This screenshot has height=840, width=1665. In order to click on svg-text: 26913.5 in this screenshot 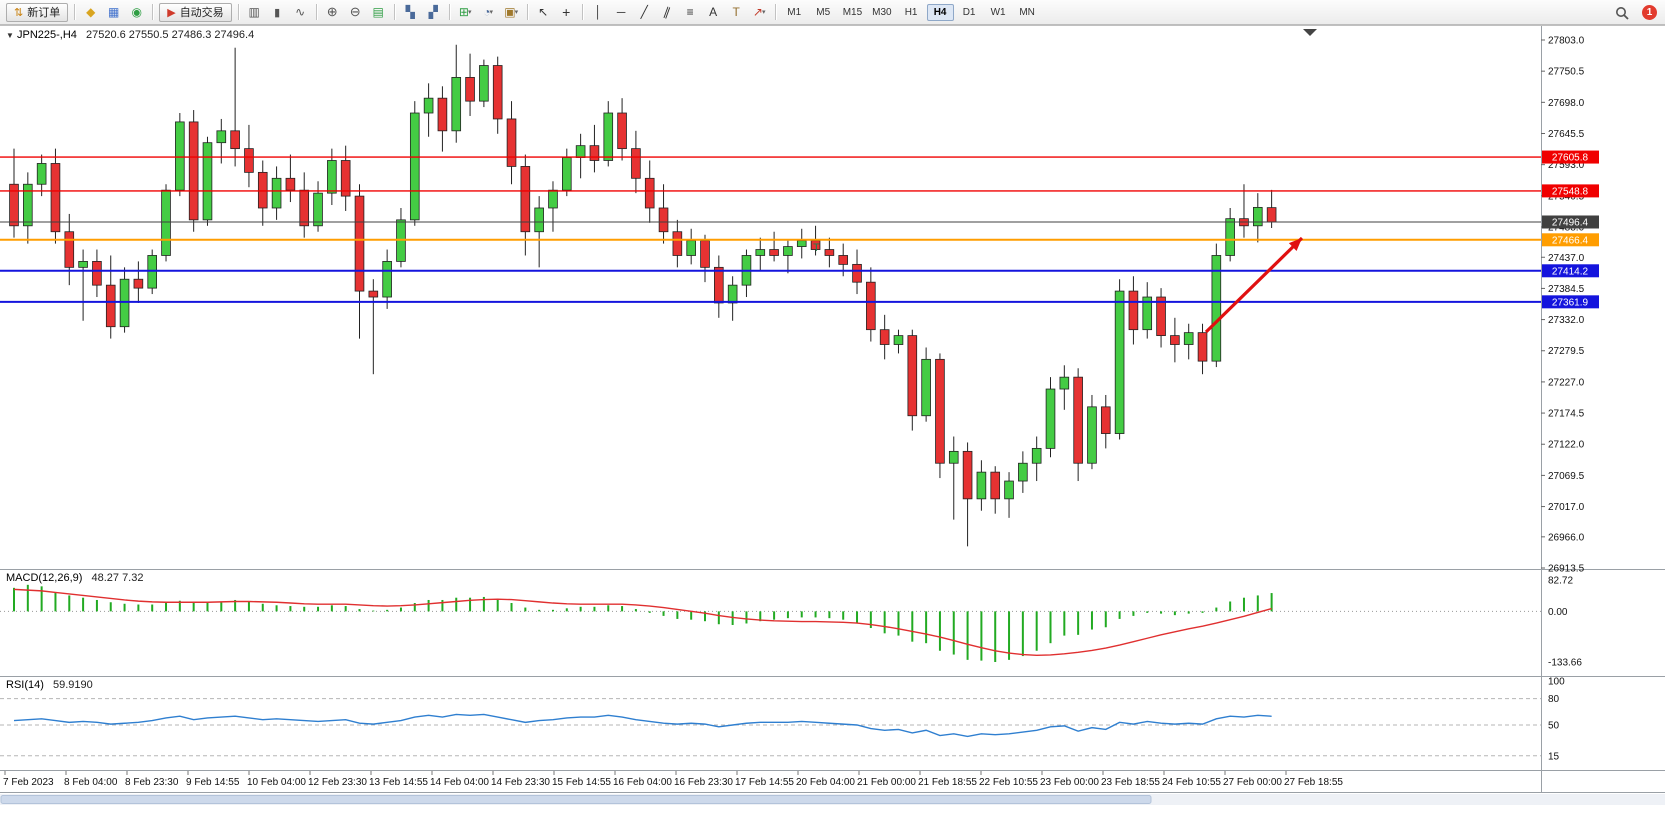, I will do `click(1566, 569)`.